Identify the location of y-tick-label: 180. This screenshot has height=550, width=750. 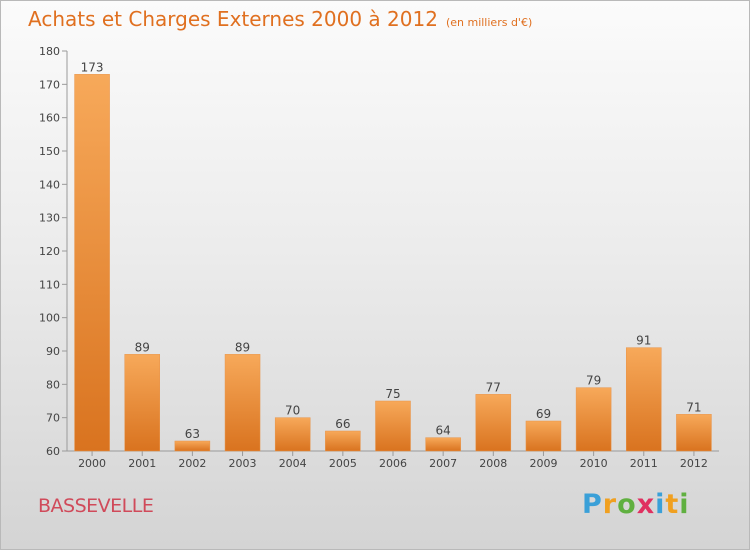
(49, 51).